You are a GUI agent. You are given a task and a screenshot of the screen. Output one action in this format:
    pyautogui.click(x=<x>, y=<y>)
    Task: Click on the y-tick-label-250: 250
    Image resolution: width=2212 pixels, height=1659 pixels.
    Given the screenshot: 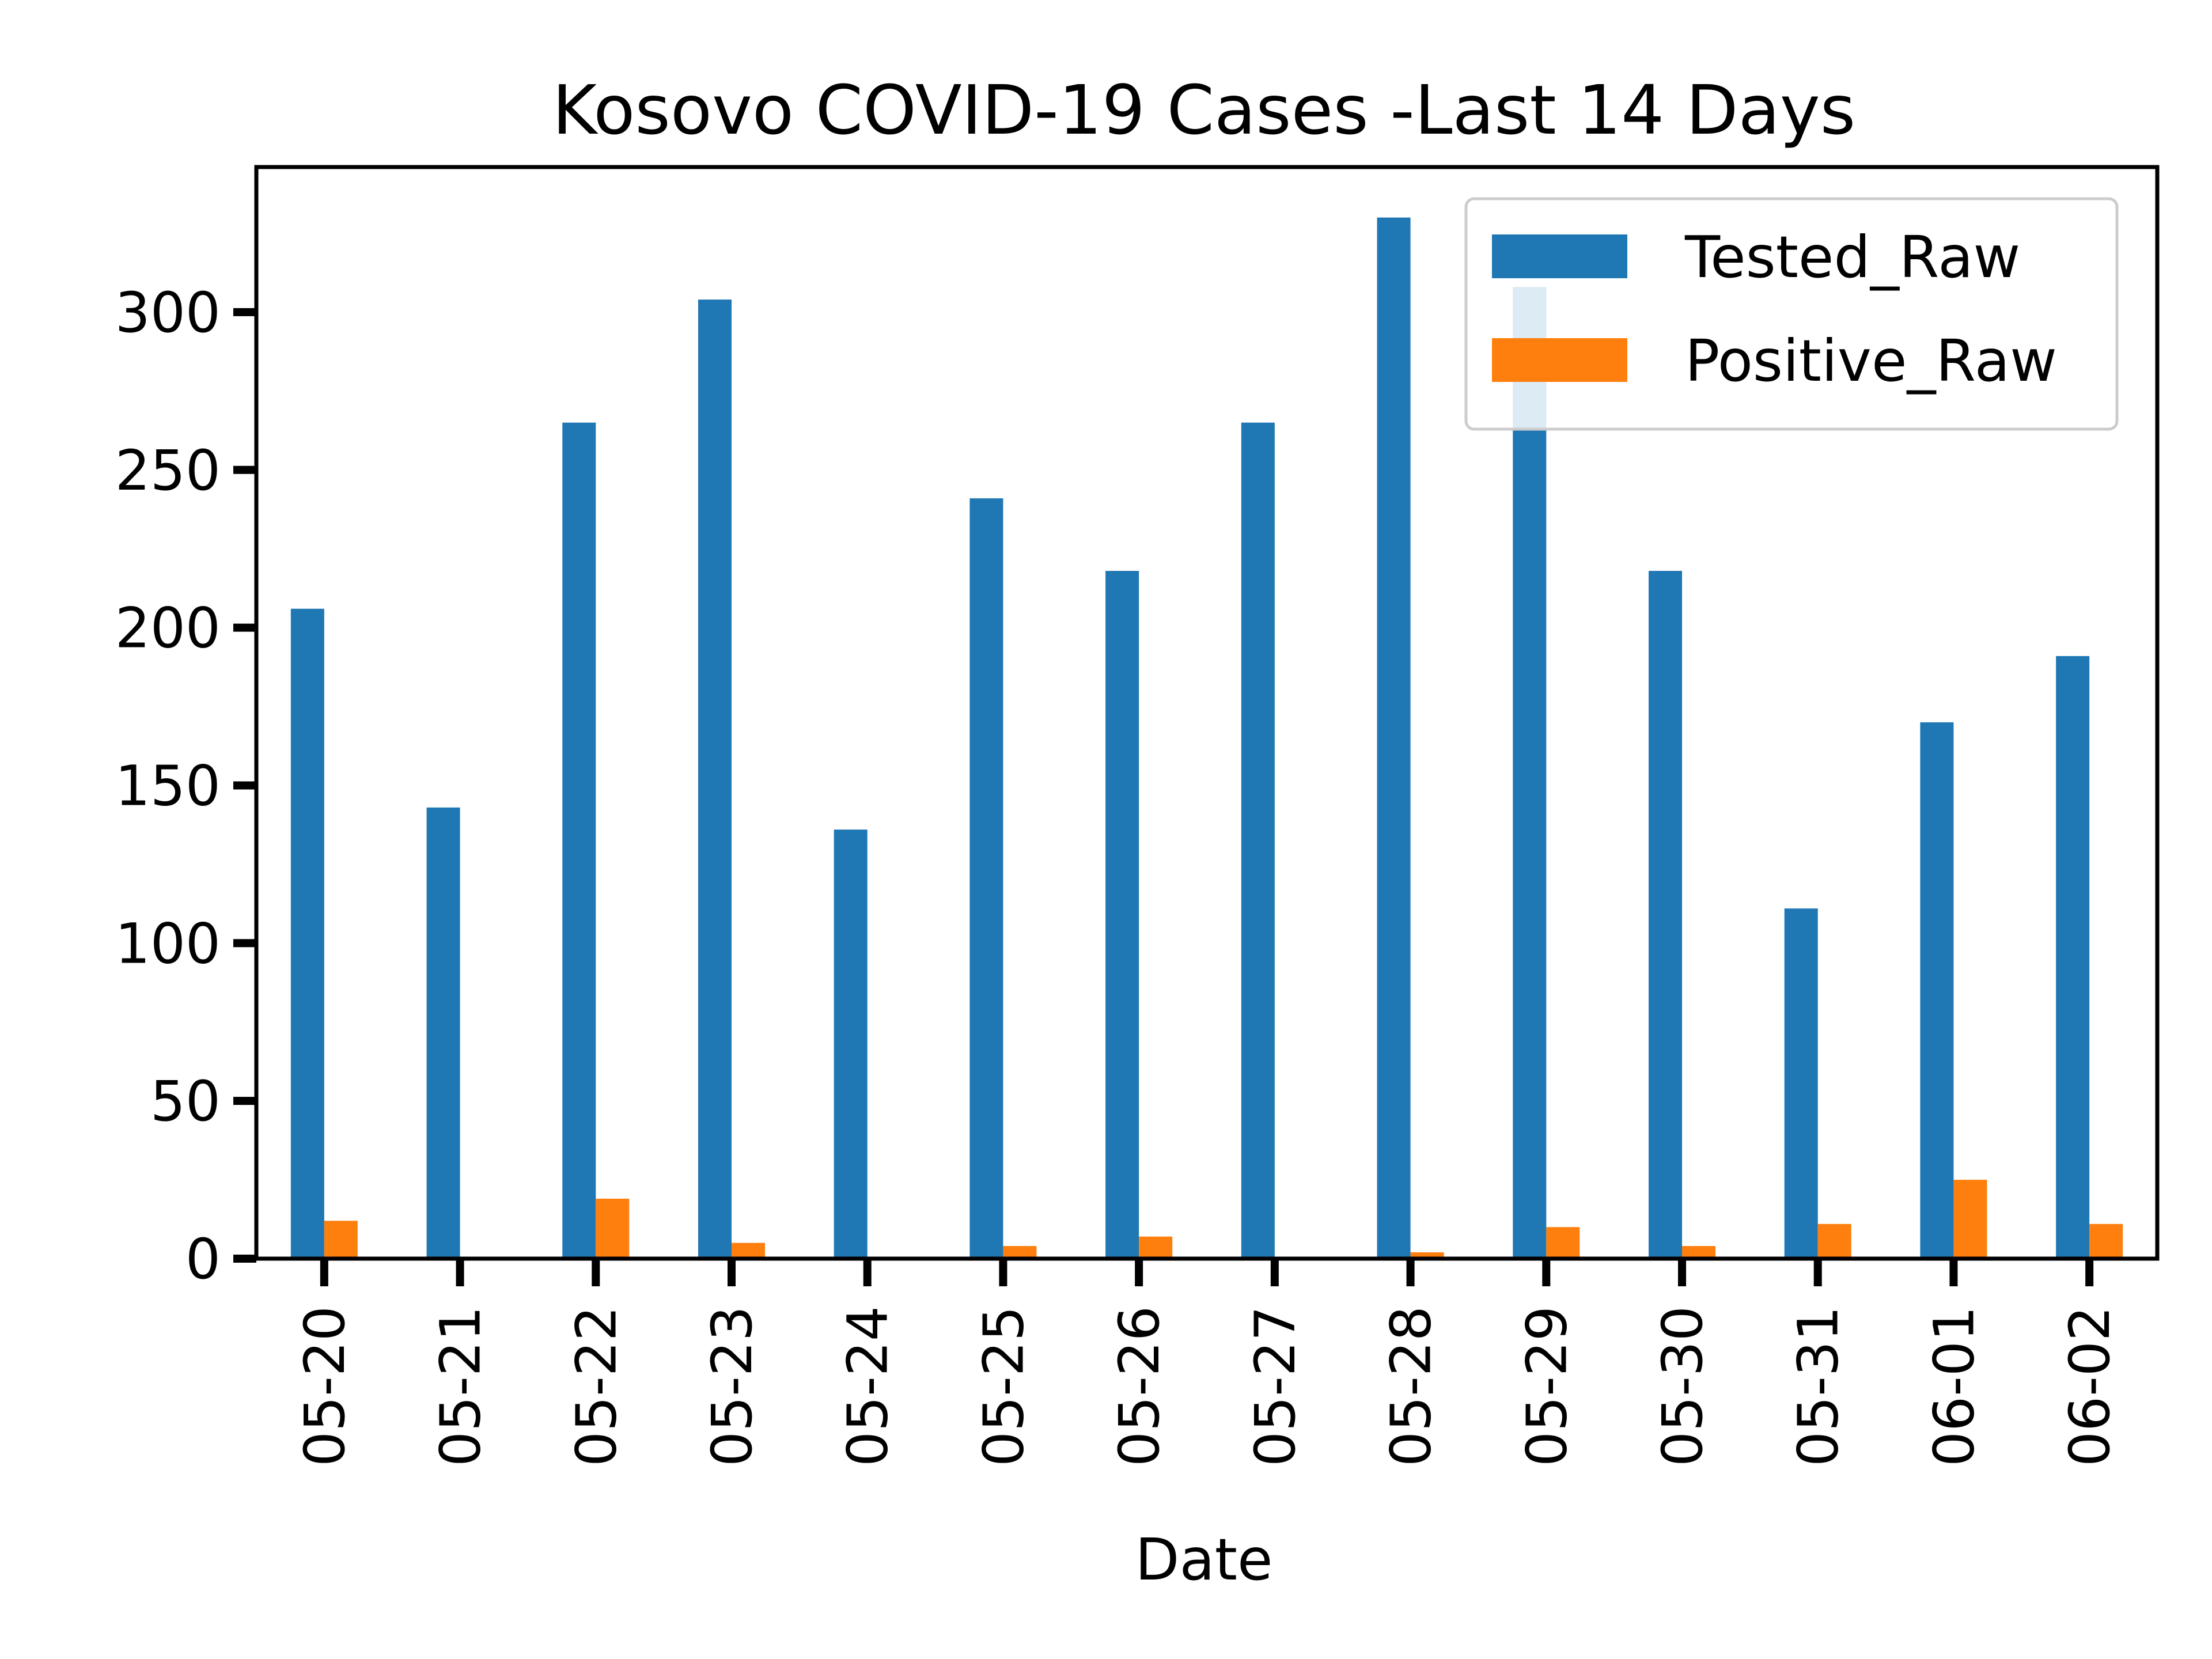 What is the action you would take?
    pyautogui.click(x=168, y=470)
    